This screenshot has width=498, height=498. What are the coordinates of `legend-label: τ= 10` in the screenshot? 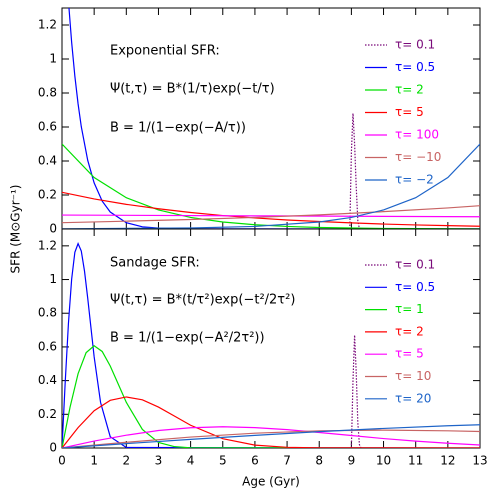 It's located at (413, 376).